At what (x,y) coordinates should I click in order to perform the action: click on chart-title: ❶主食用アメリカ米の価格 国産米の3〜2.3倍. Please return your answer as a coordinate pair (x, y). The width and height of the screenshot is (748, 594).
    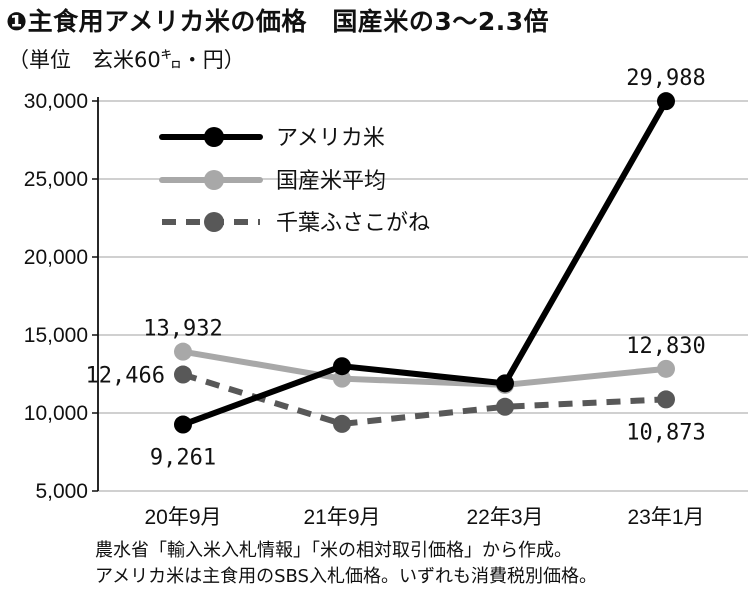
    Looking at the image, I should click on (278, 21).